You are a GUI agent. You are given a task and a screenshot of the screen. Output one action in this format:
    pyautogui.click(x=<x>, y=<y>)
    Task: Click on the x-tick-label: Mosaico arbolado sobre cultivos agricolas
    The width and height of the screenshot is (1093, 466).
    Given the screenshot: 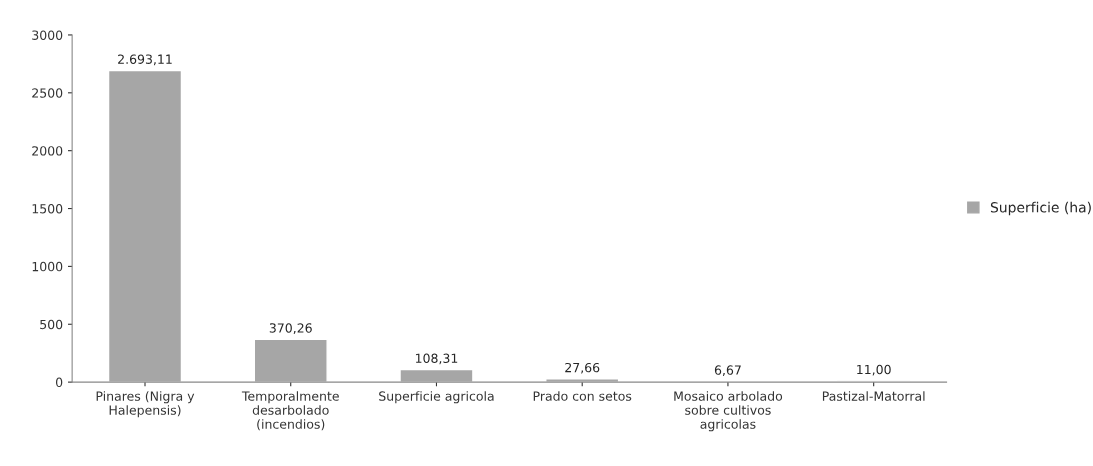 What is the action you would take?
    pyautogui.click(x=728, y=411)
    